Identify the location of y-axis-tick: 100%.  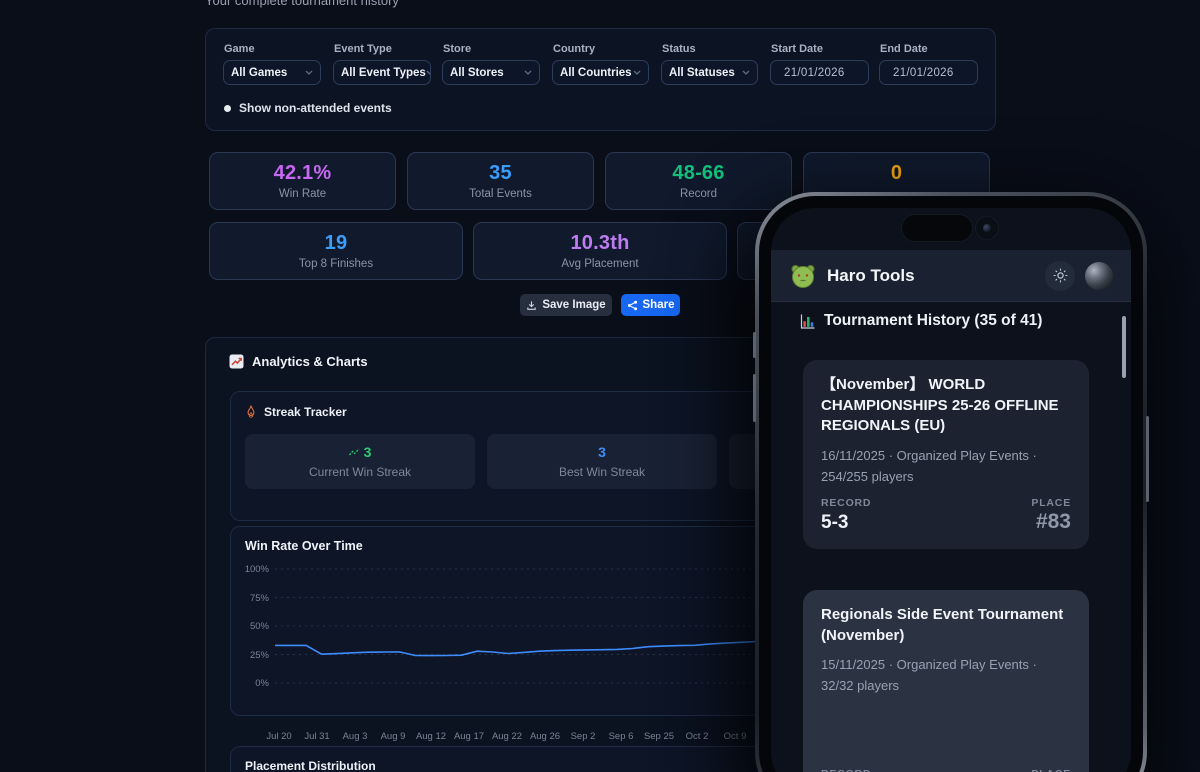
(256, 569).